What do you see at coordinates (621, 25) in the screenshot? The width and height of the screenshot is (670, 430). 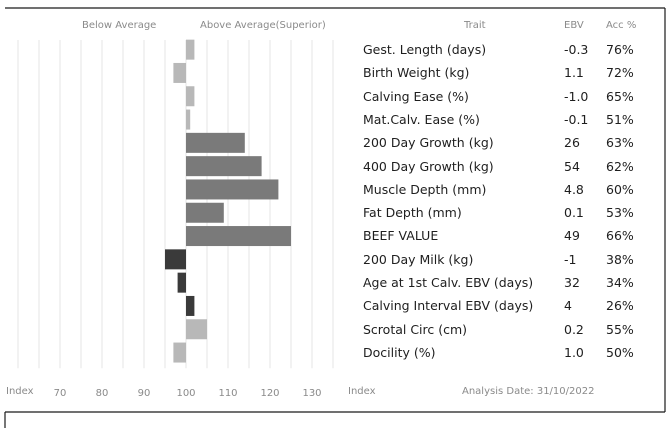 I see `acc-column-header: Acc %` at bounding box center [621, 25].